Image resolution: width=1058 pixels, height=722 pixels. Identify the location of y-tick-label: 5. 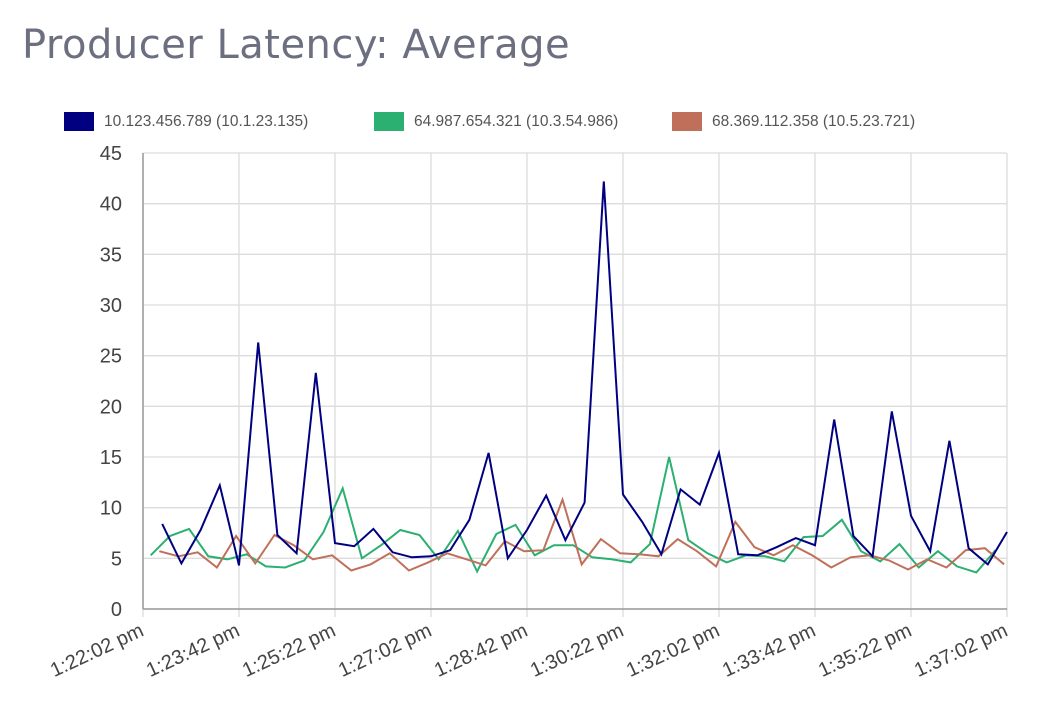
(116, 559).